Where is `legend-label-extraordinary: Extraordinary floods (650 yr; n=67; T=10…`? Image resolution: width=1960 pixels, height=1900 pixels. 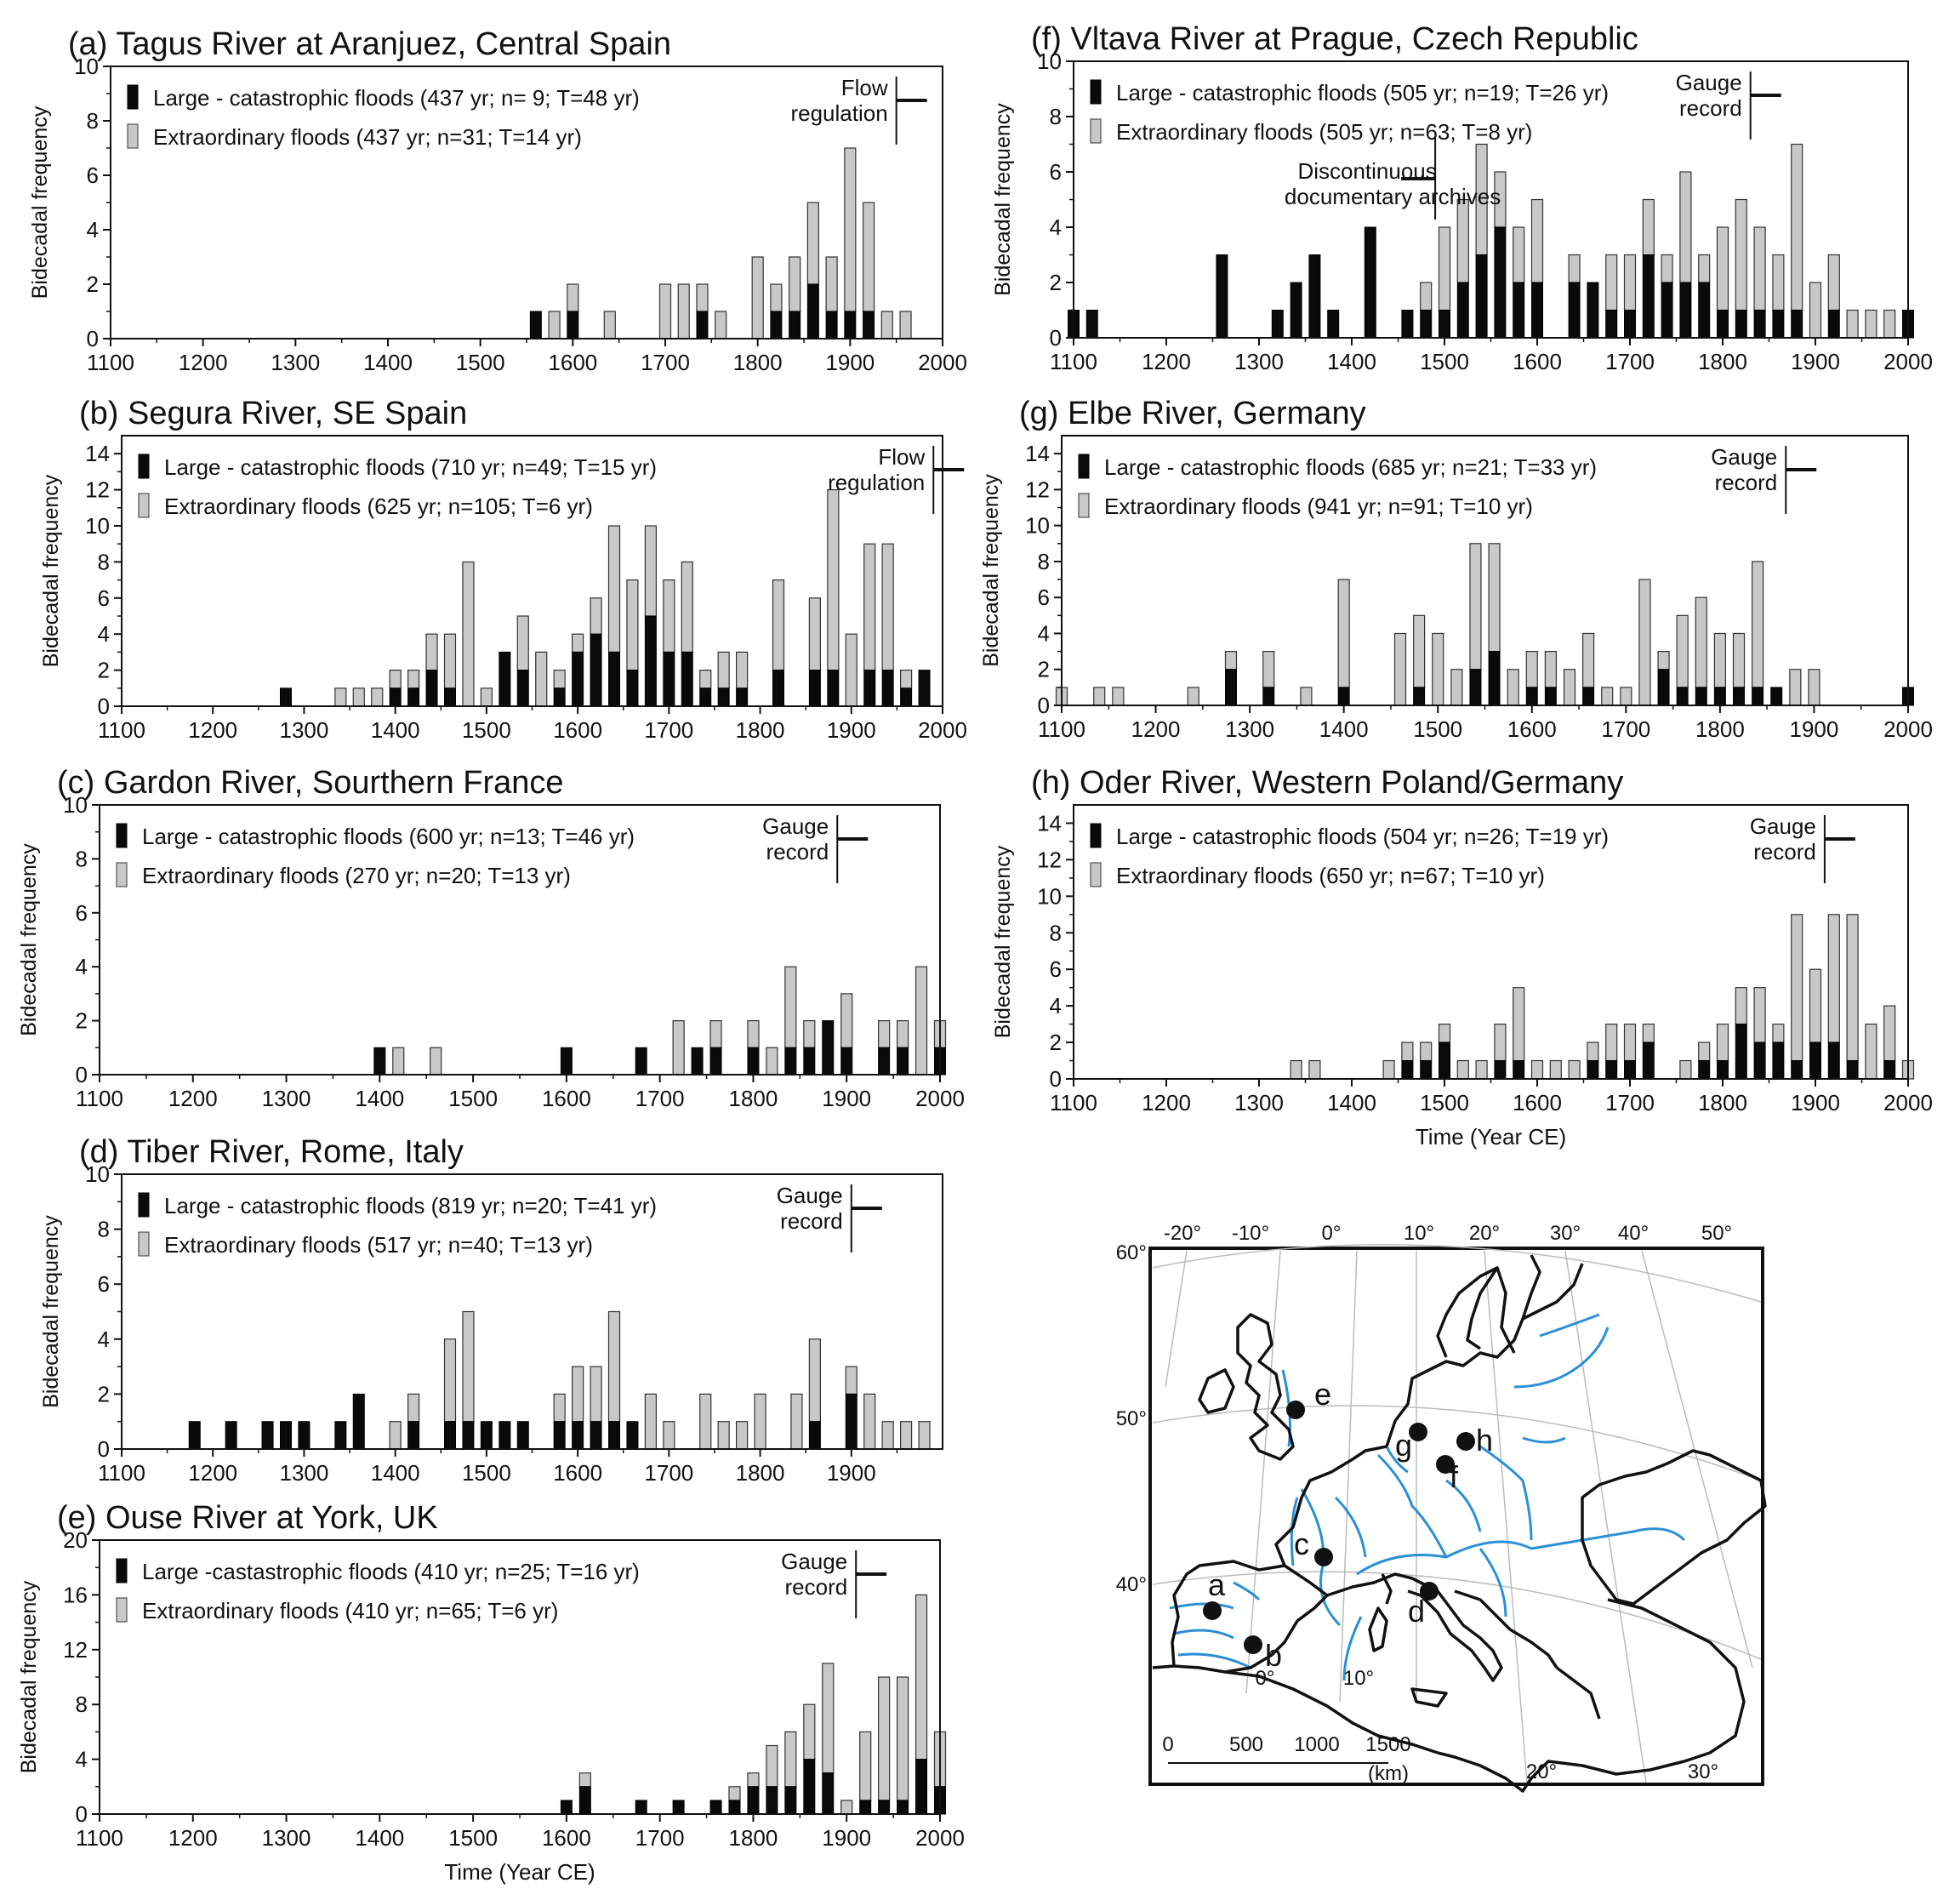
legend-label-extraordinary: Extraordinary floods (650 yr; n=67; T=10… is located at coordinates (1330, 876).